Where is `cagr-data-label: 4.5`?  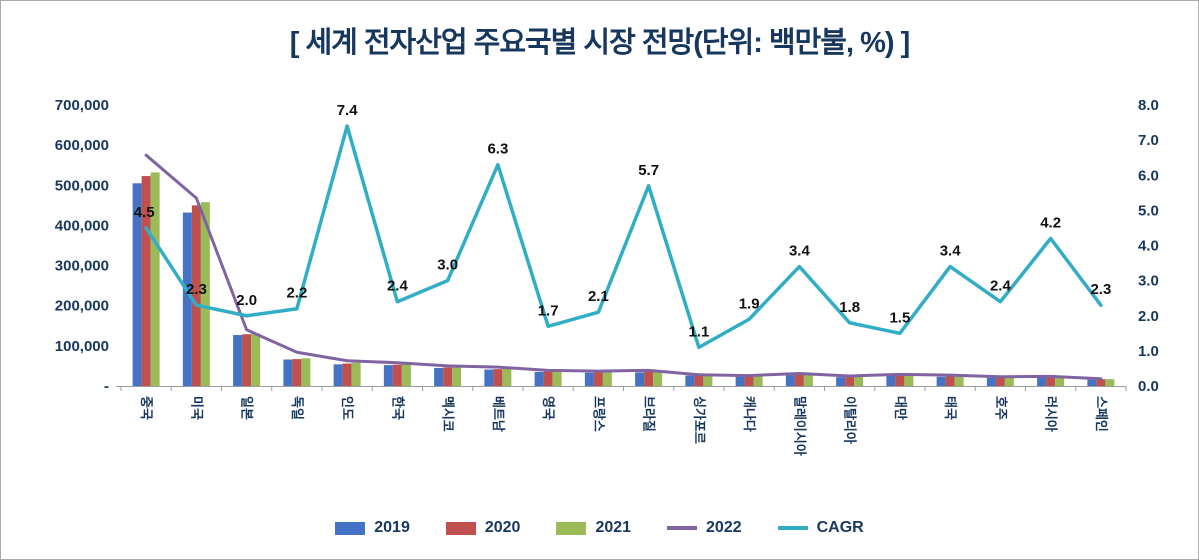
cagr-data-label: 4.5 is located at coordinates (144, 212).